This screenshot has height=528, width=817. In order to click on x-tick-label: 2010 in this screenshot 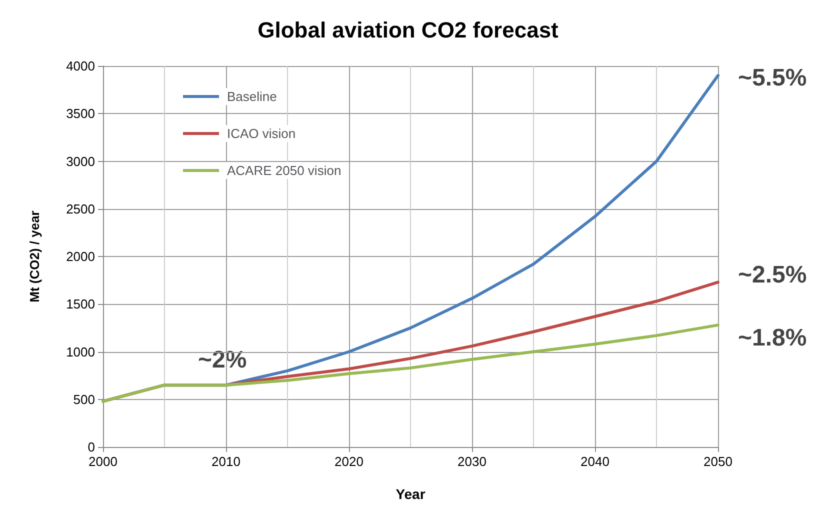, I will do `click(226, 461)`.